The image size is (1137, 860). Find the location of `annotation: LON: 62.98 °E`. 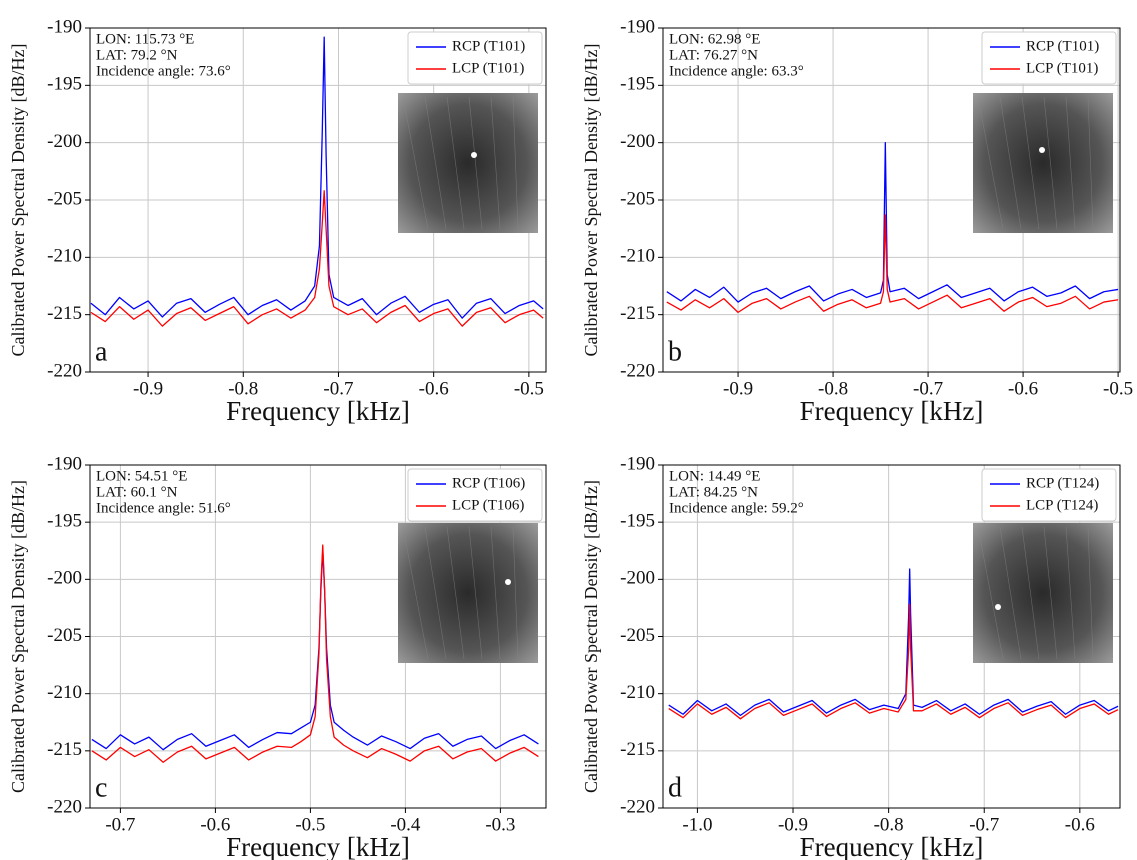

annotation: LON: 62.98 °E is located at coordinates (714, 39).